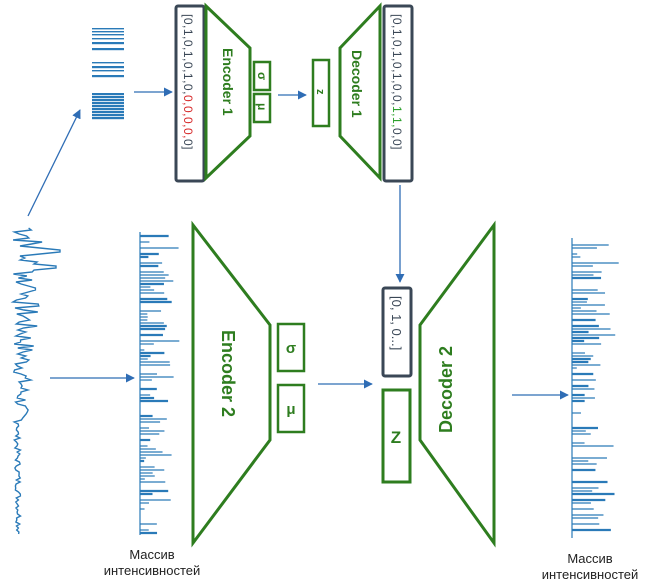  I want to click on mu-box-small, so click(262, 108).